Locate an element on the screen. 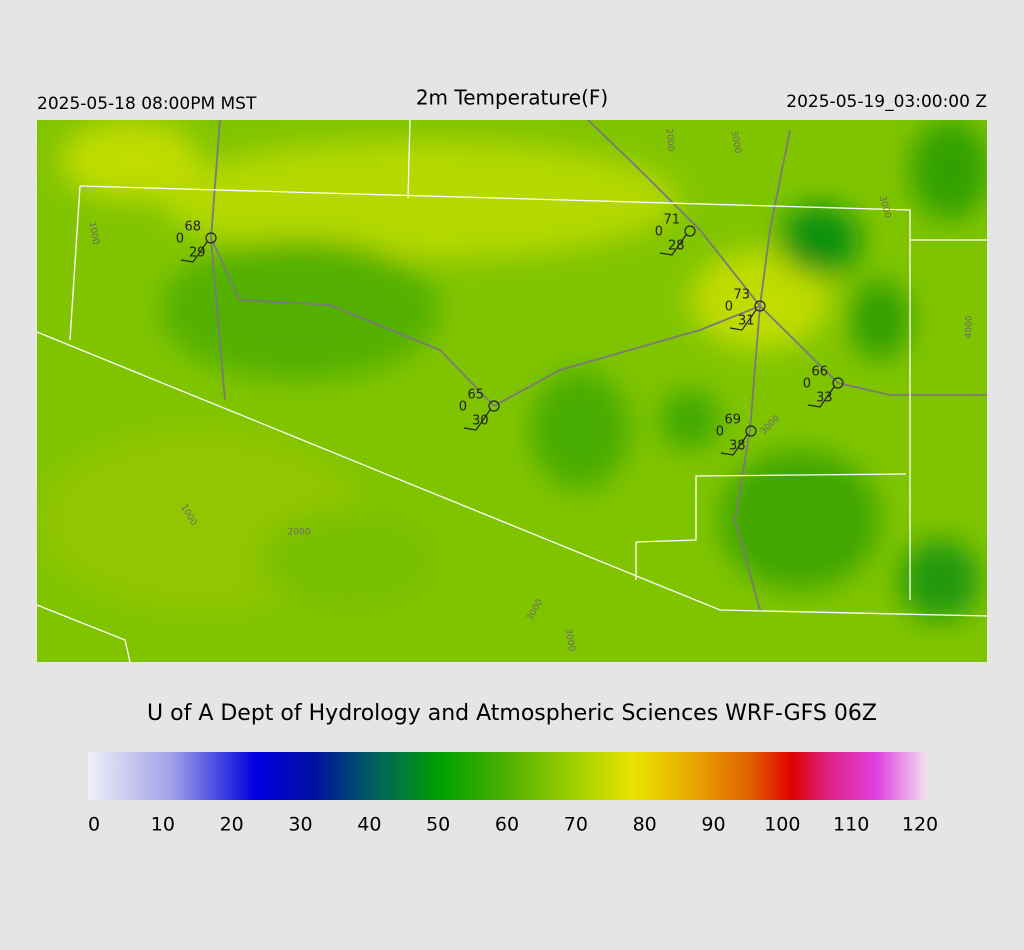 The width and height of the screenshot is (1024, 950). dewpoint: 30 is located at coordinates (480, 421).